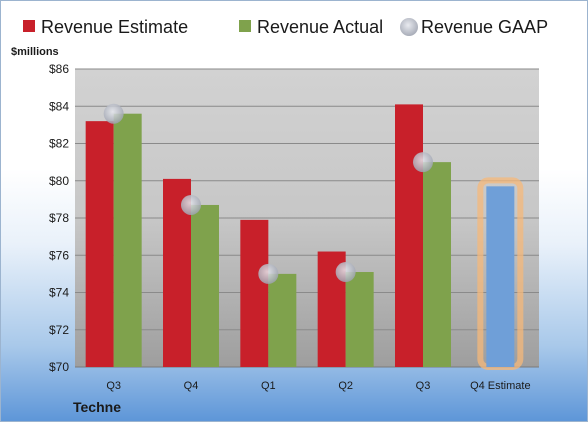 The image size is (588, 422). What do you see at coordinates (59, 367) in the screenshot?
I see `y-tick-label: $70` at bounding box center [59, 367].